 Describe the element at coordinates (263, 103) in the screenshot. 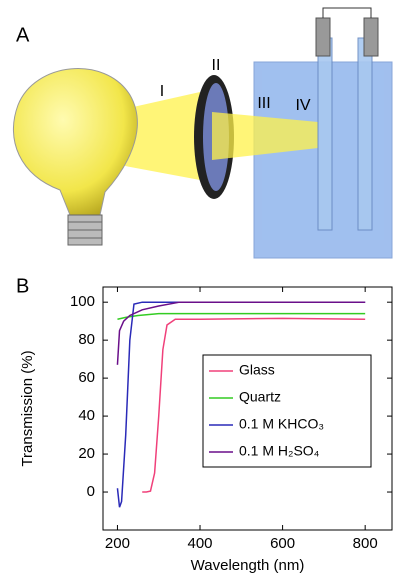

I see `diagram-label: III` at that location.